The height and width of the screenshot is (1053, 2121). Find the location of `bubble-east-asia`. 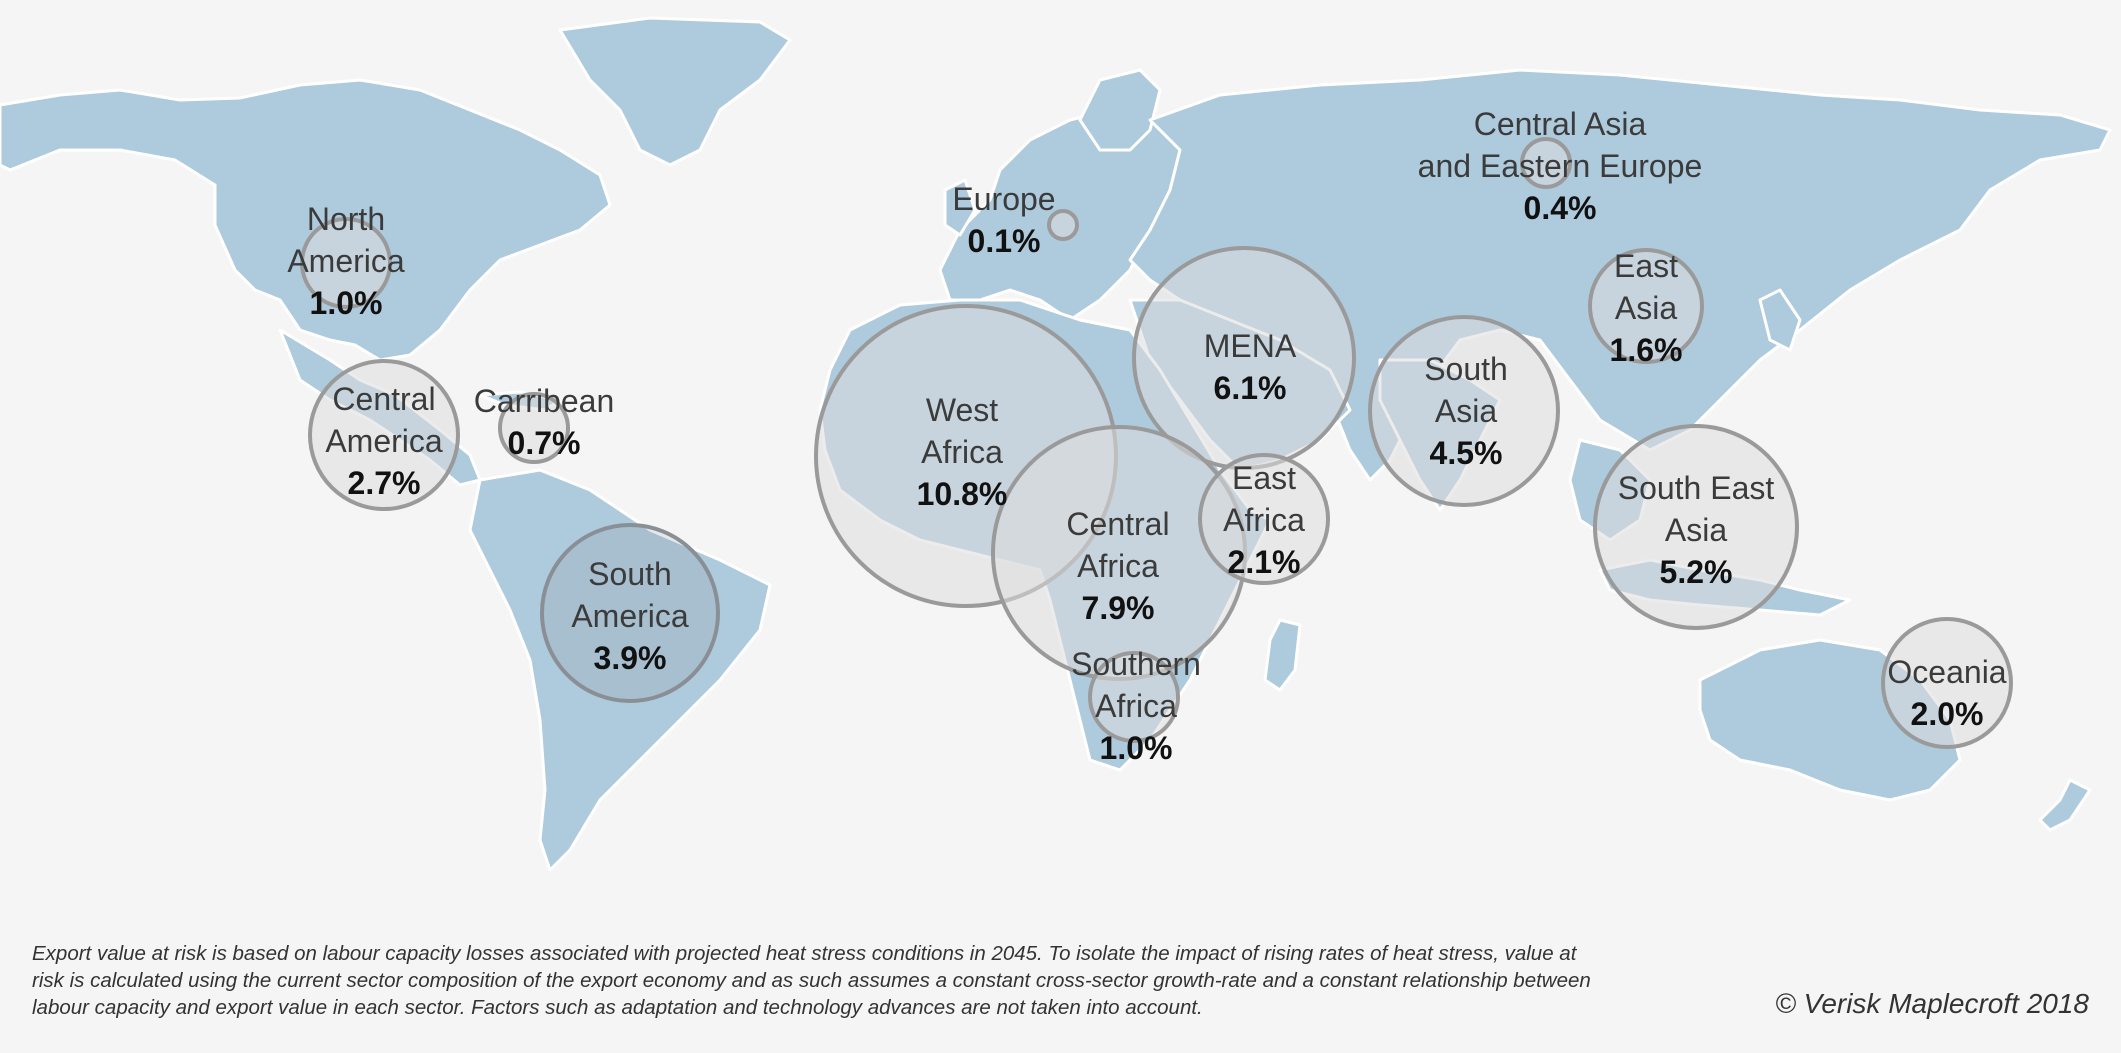

bubble-east-asia is located at coordinates (1646, 306).